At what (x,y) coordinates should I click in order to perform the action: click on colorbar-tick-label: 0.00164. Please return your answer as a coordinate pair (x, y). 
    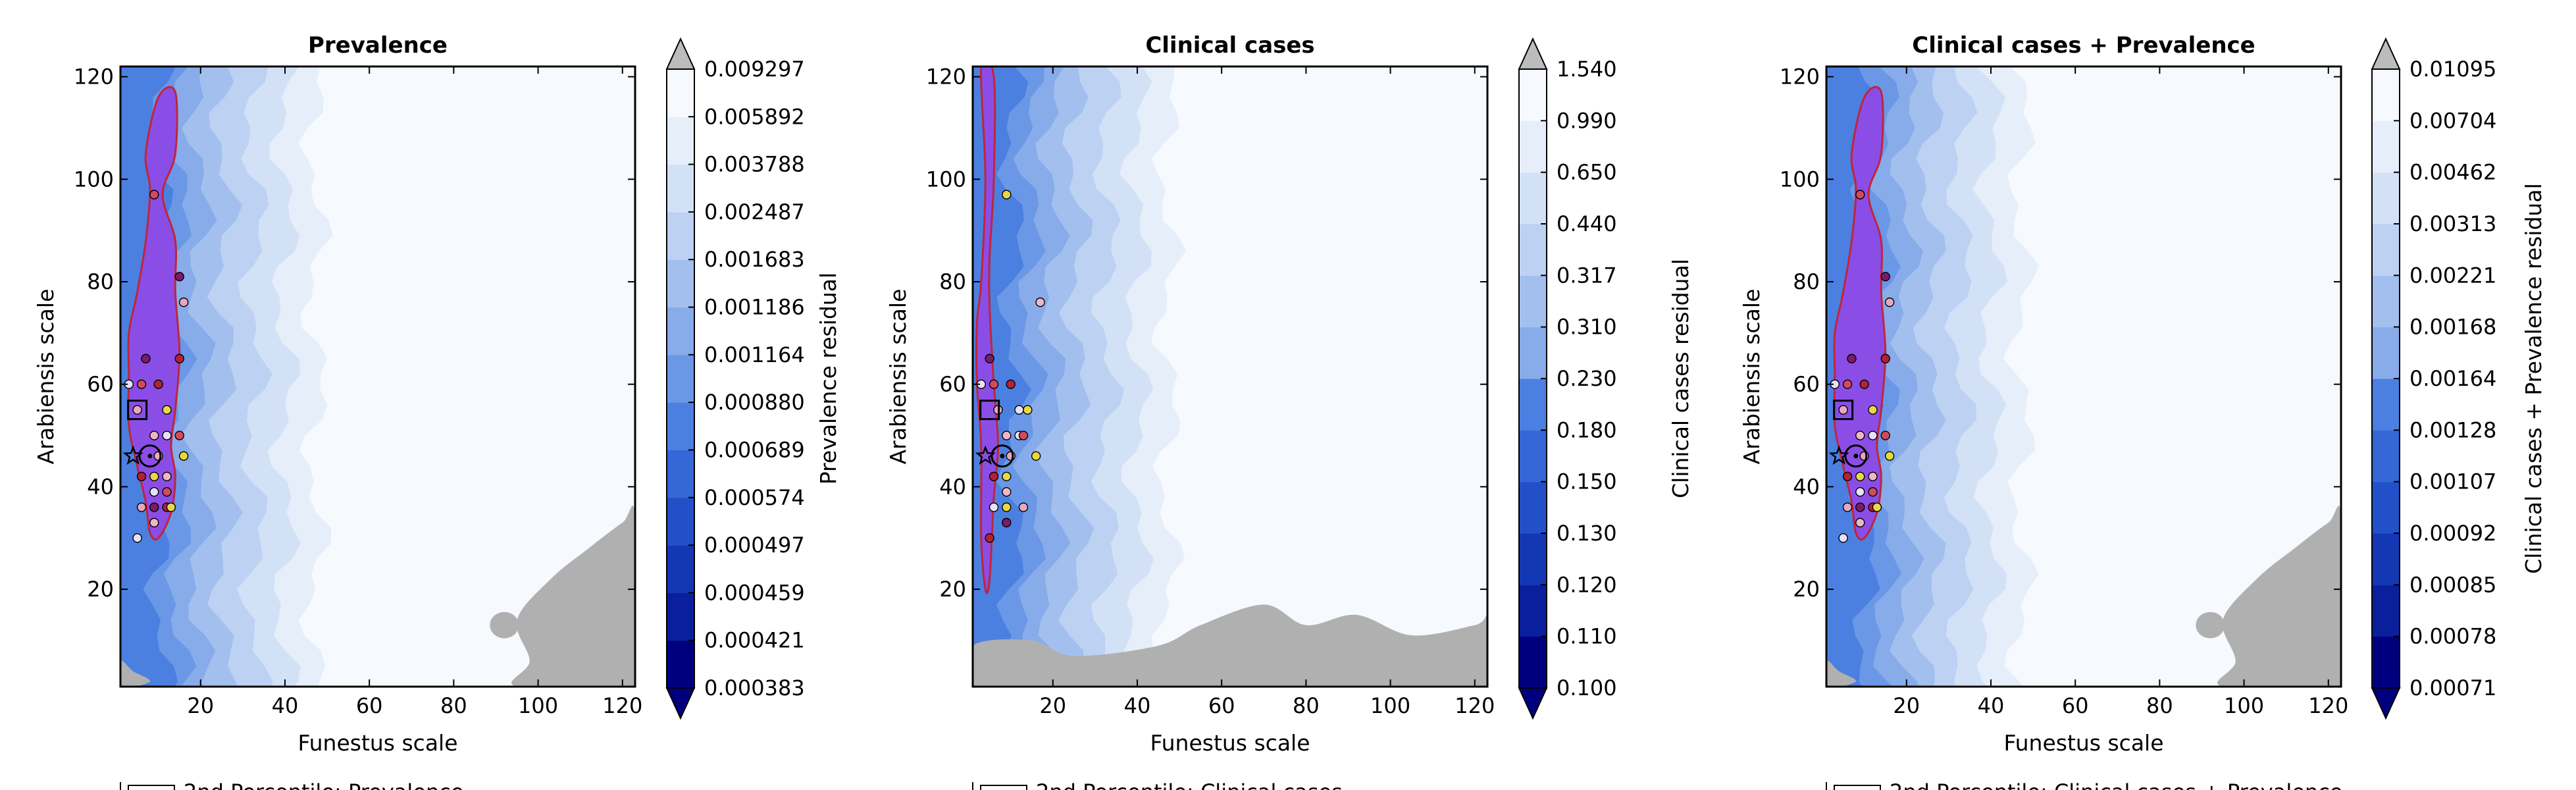
    Looking at the image, I should click on (2452, 378).